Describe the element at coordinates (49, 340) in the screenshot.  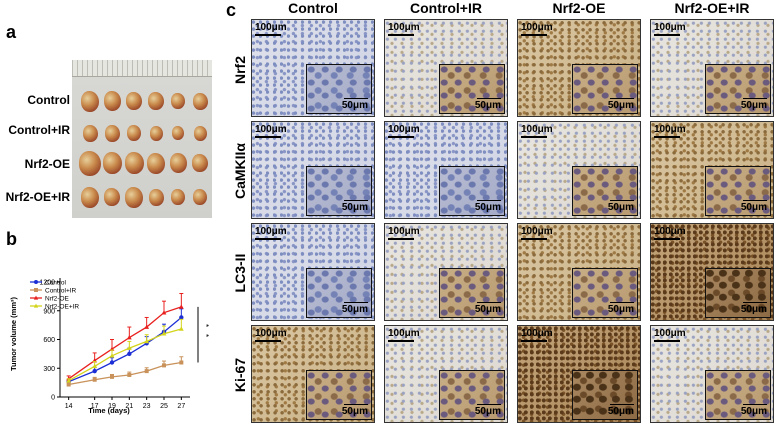
I see `y-tick-label: 600` at that location.